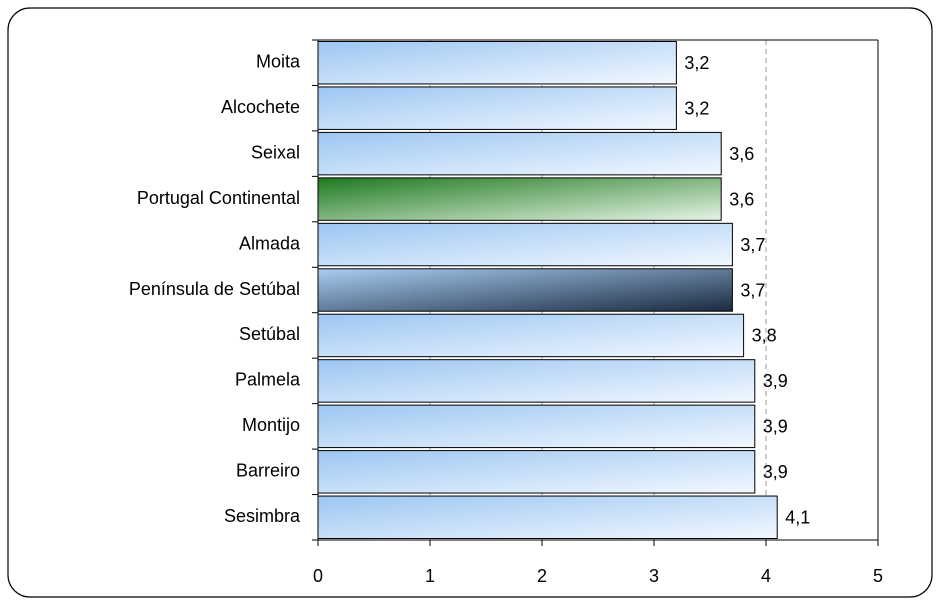 The image size is (941, 605). What do you see at coordinates (542, 576) in the screenshot?
I see `x-tick-label: 2` at bounding box center [542, 576].